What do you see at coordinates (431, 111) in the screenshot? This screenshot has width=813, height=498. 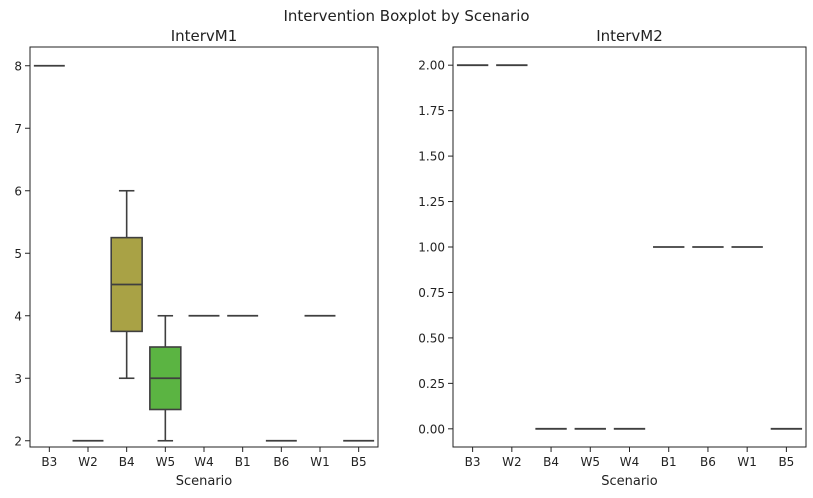 I see `y-tick-label: 1.75` at bounding box center [431, 111].